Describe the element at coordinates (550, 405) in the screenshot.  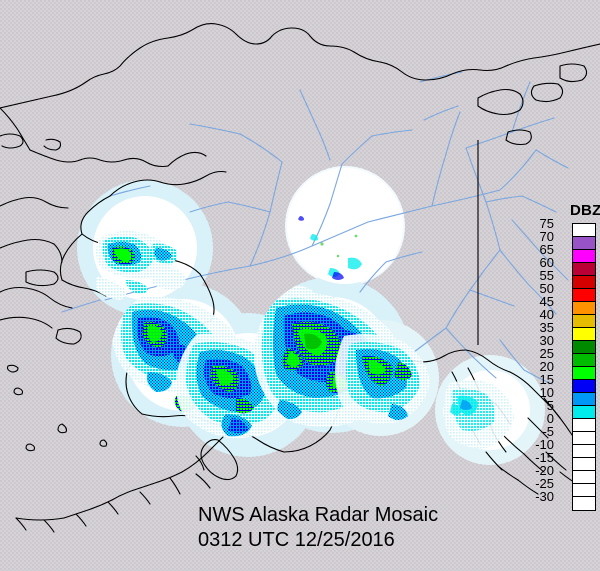
I see `legend-tick-5: 5` at that location.